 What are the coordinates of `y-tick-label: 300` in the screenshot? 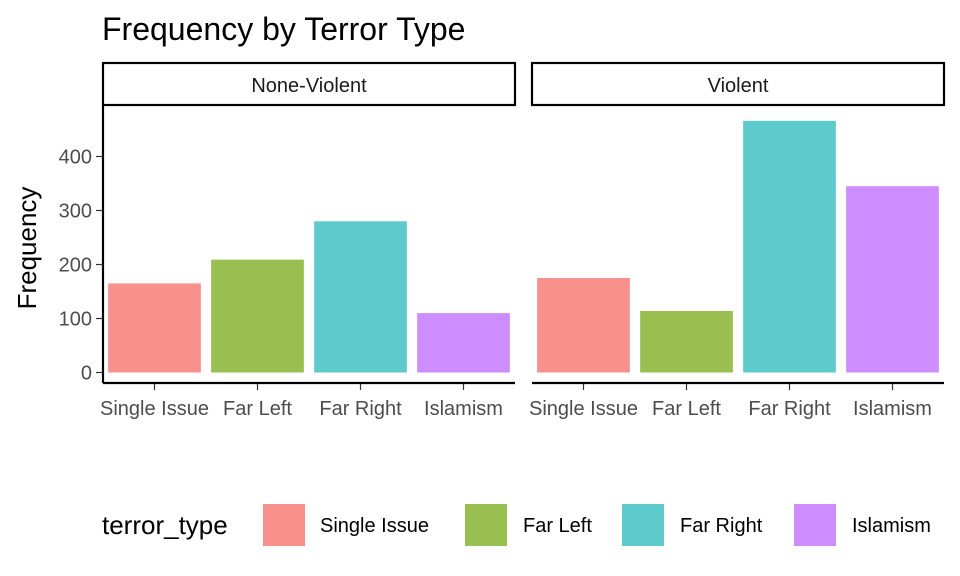 It's located at (75, 212).